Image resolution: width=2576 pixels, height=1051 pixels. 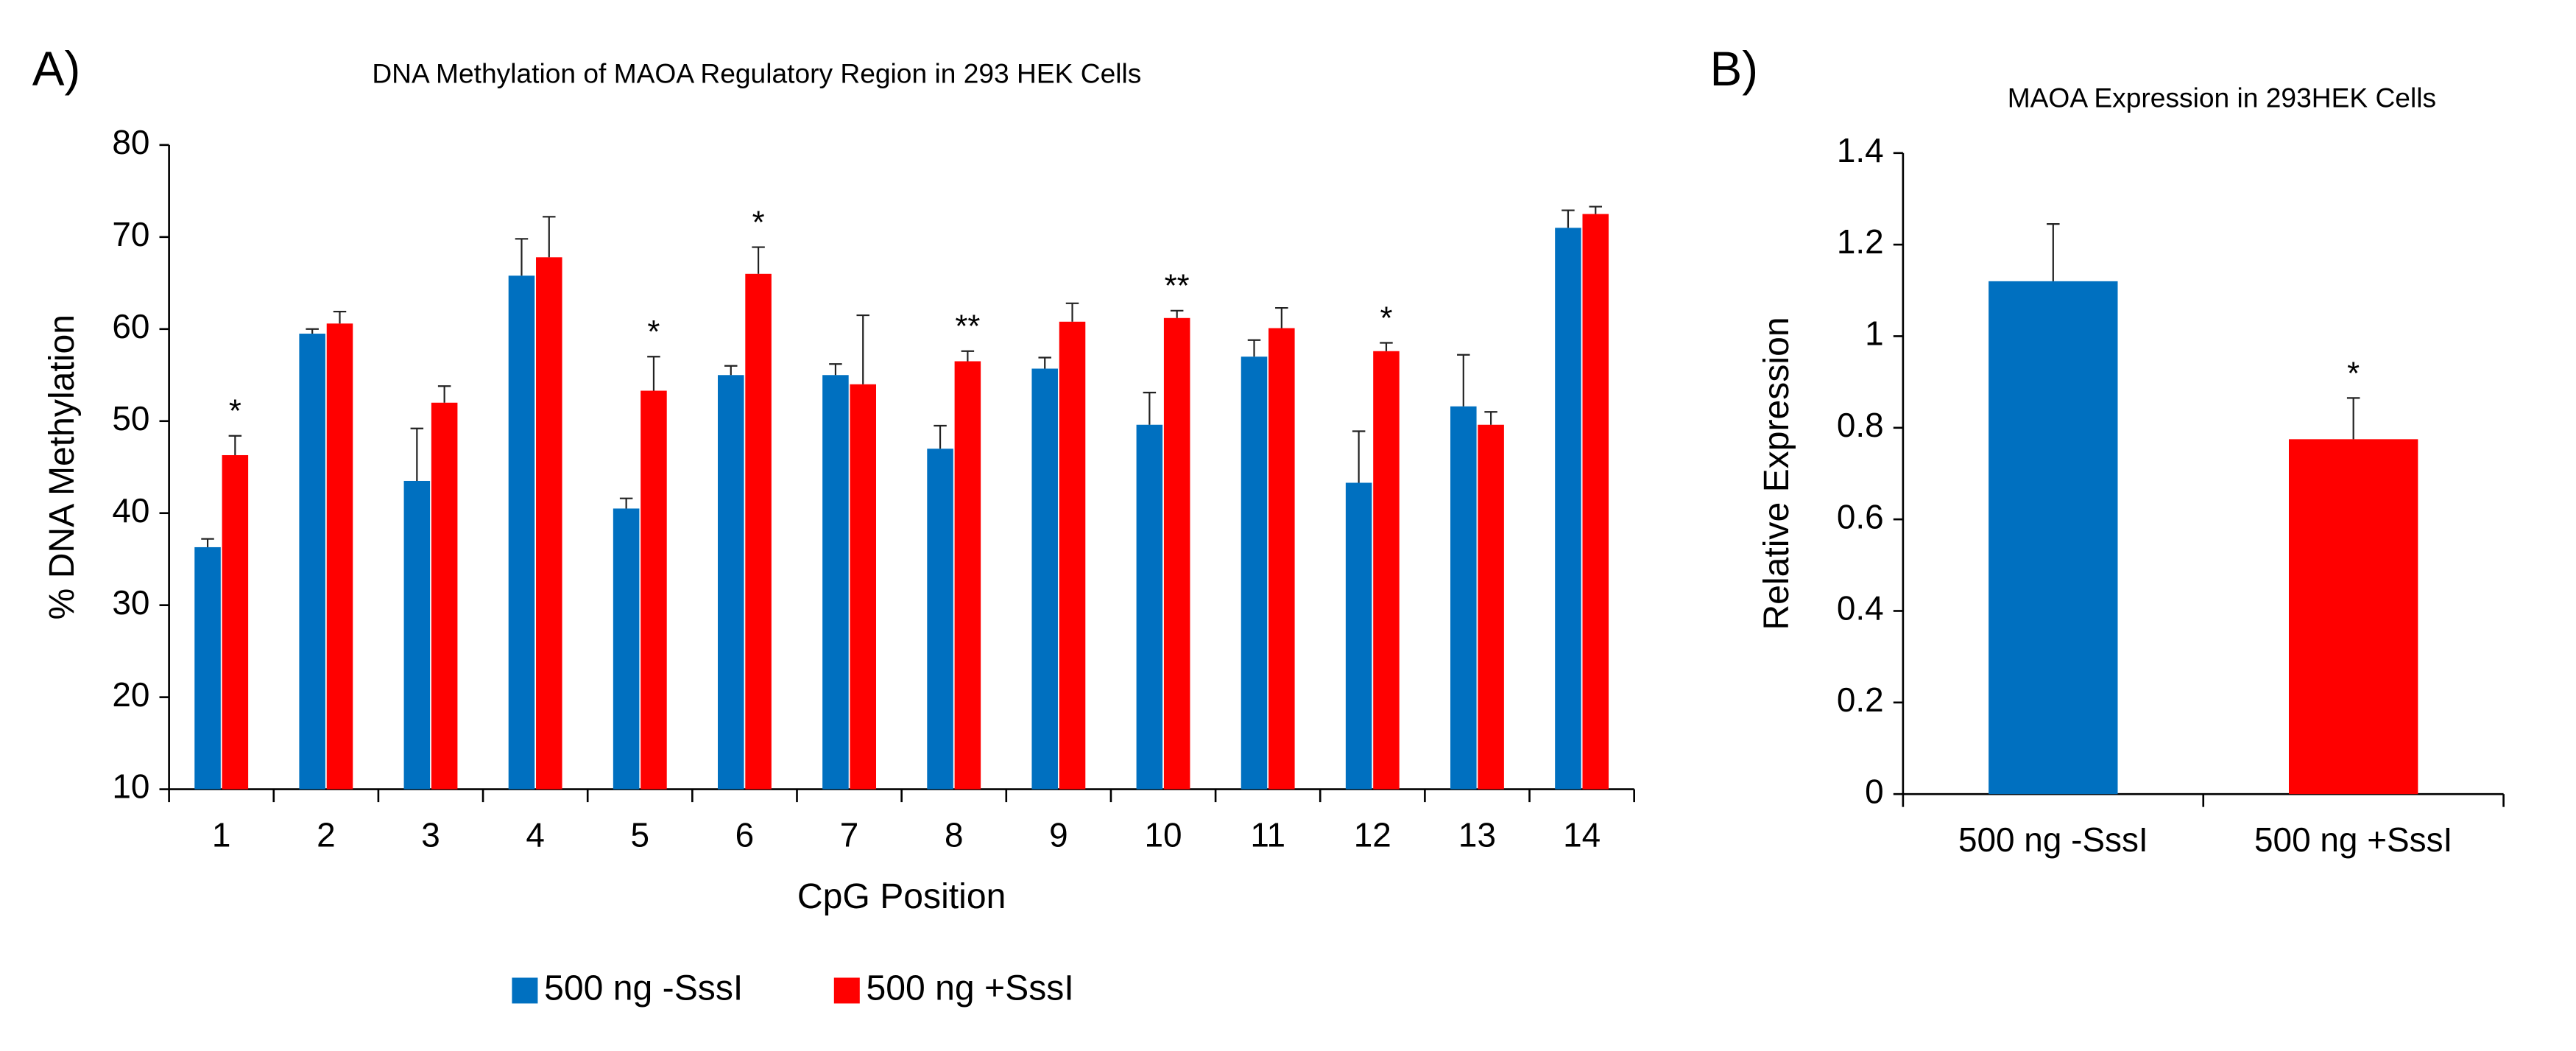 I want to click on x-tick-label: 1, so click(x=221, y=835).